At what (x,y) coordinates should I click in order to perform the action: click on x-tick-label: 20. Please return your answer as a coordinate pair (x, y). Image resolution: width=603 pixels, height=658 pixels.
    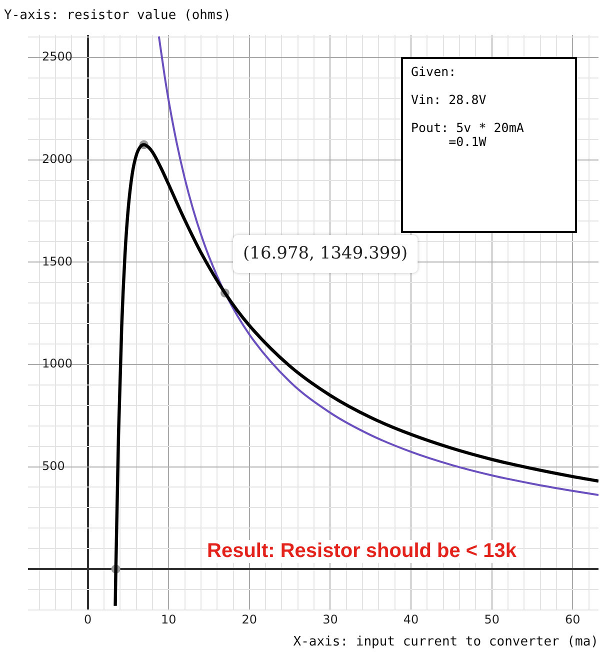
    Looking at the image, I should click on (250, 619).